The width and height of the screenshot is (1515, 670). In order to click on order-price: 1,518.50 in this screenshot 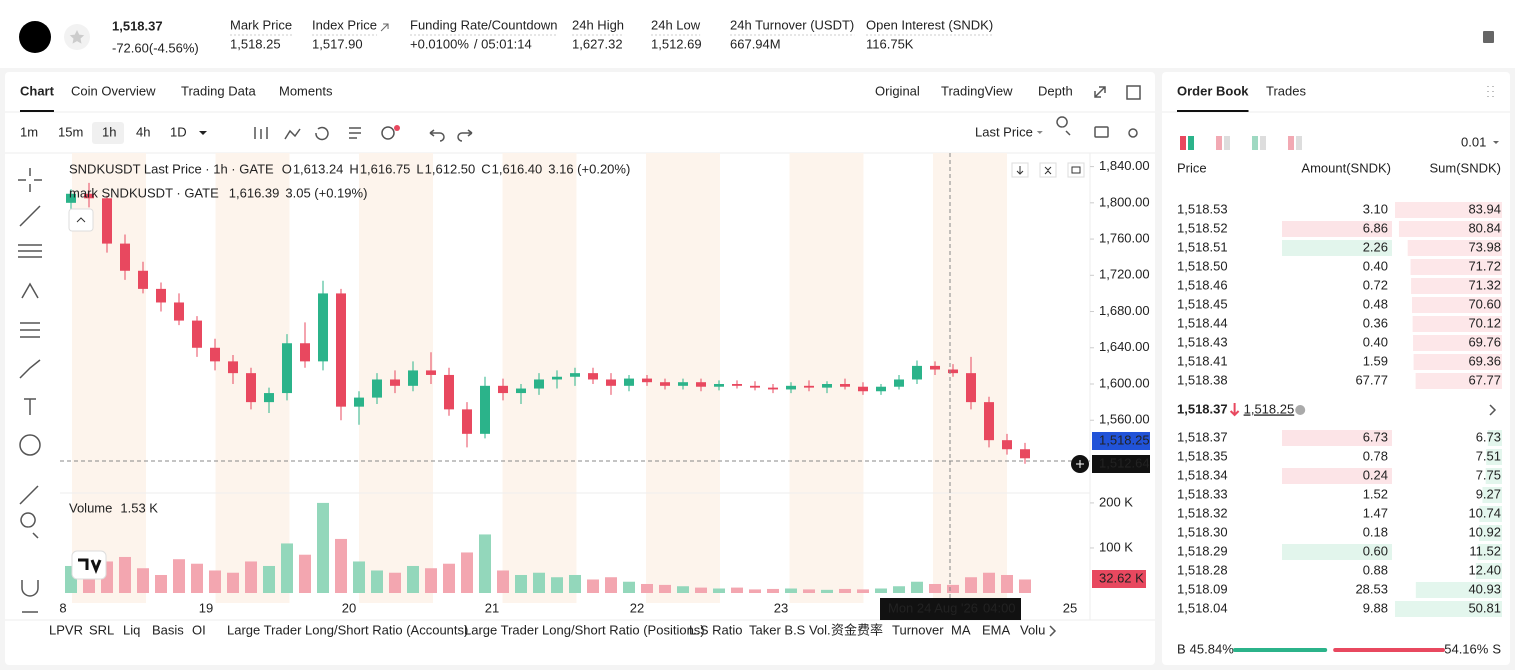, I will do `click(1202, 265)`.